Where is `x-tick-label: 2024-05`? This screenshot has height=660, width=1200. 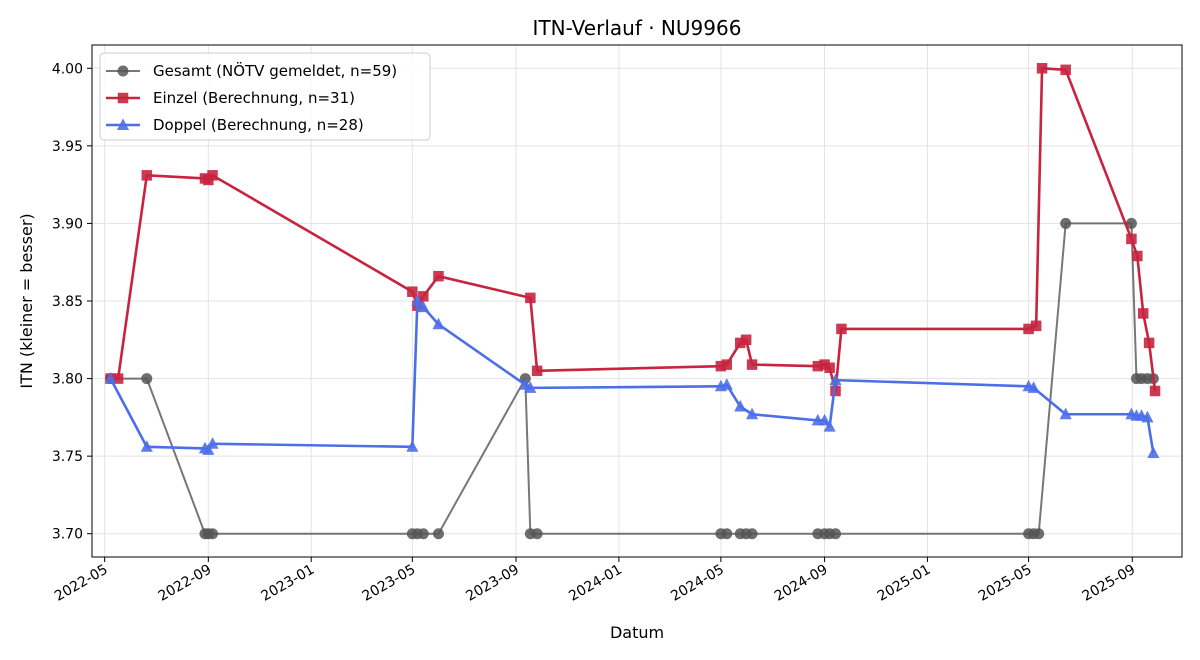
x-tick-label: 2024-05 is located at coordinates (697, 583).